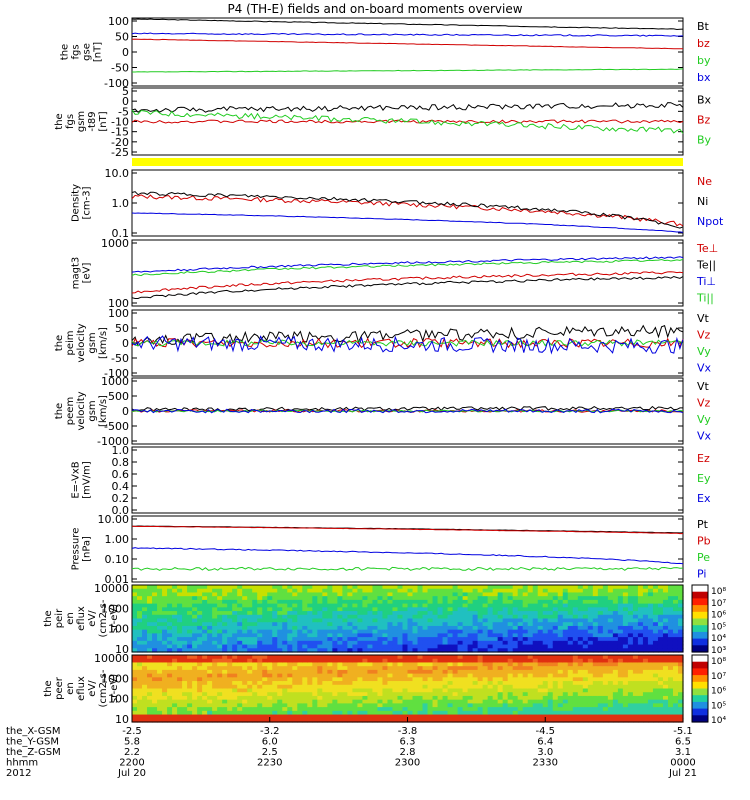 This screenshot has height=800, width=750. What do you see at coordinates (407, 264) in the screenshot?
I see `series-Ti⊥` at bounding box center [407, 264].